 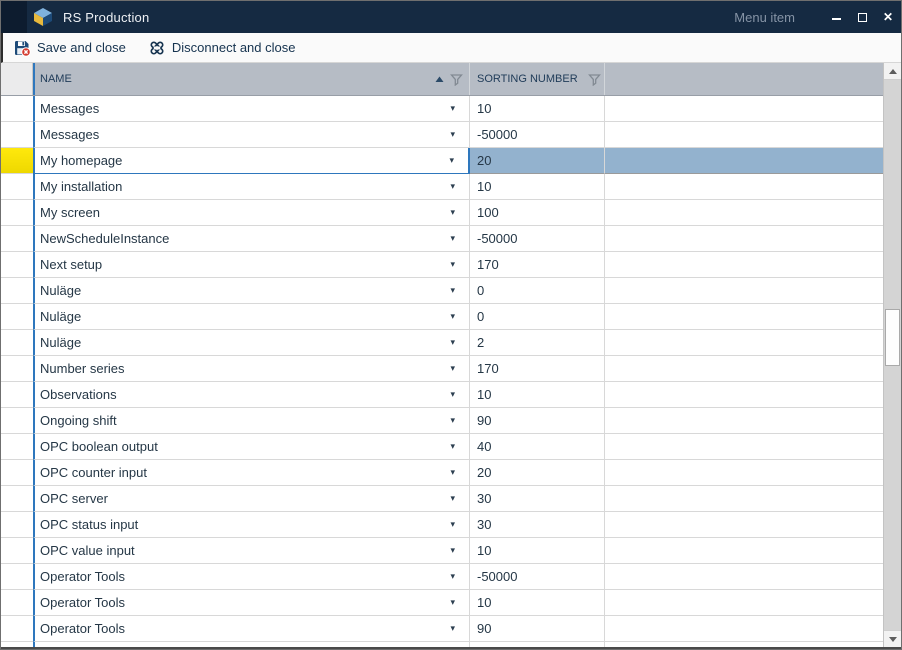 What do you see at coordinates (251, 421) in the screenshot?
I see `name-cell: Ongoing shift ▾` at bounding box center [251, 421].